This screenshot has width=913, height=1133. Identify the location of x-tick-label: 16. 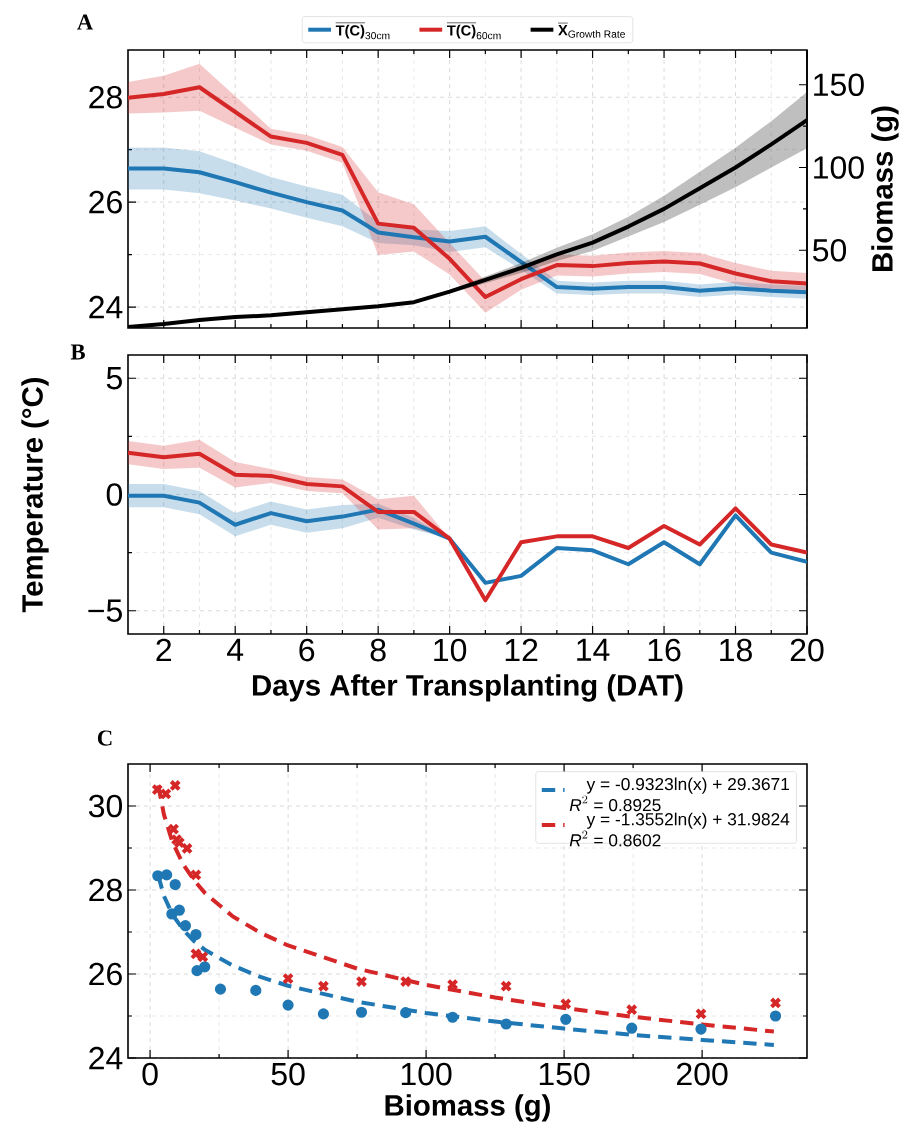
(664, 650).